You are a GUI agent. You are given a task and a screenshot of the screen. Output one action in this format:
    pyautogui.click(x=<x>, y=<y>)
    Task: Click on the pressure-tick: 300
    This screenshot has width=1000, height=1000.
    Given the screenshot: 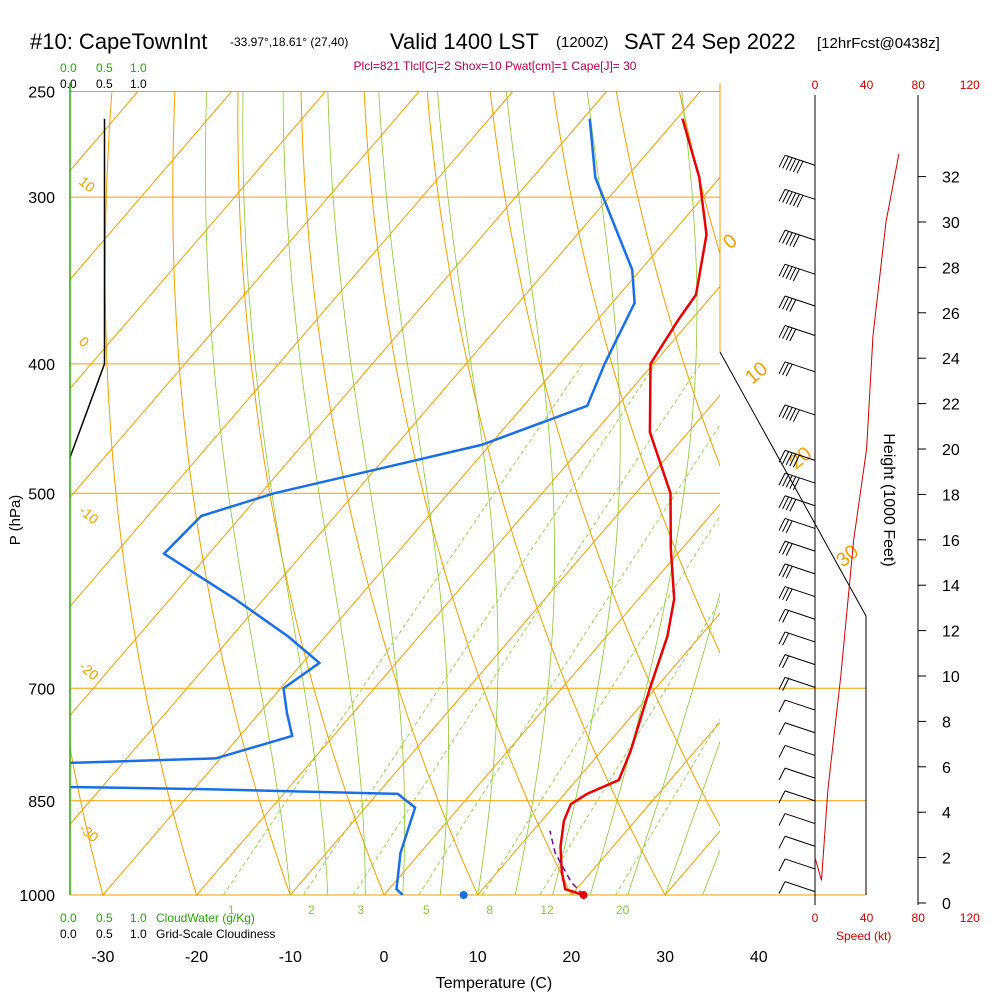 What is the action you would take?
    pyautogui.click(x=41, y=198)
    